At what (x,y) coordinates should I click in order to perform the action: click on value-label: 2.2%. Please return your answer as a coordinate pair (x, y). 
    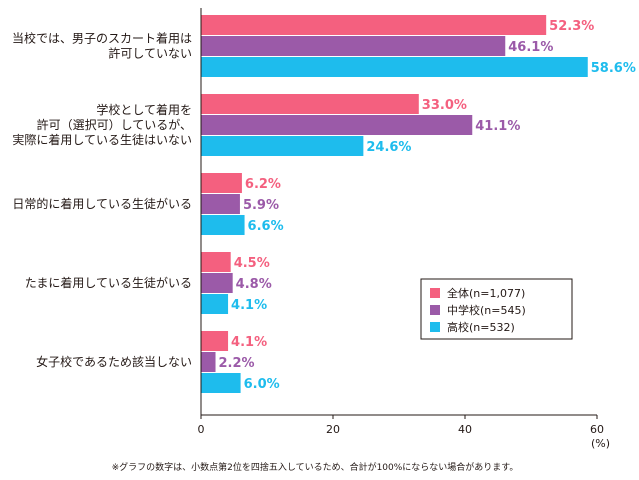
    Looking at the image, I should click on (237, 363).